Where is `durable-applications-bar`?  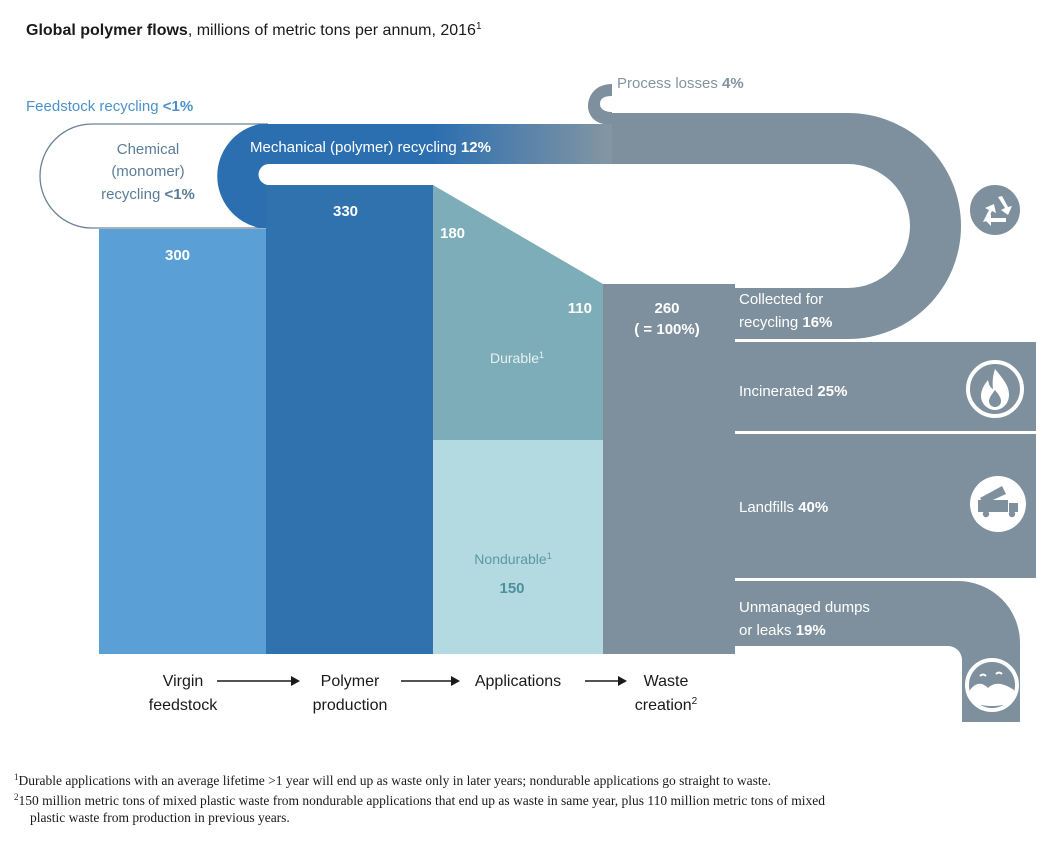
durable-applications-bar is located at coordinates (518, 312).